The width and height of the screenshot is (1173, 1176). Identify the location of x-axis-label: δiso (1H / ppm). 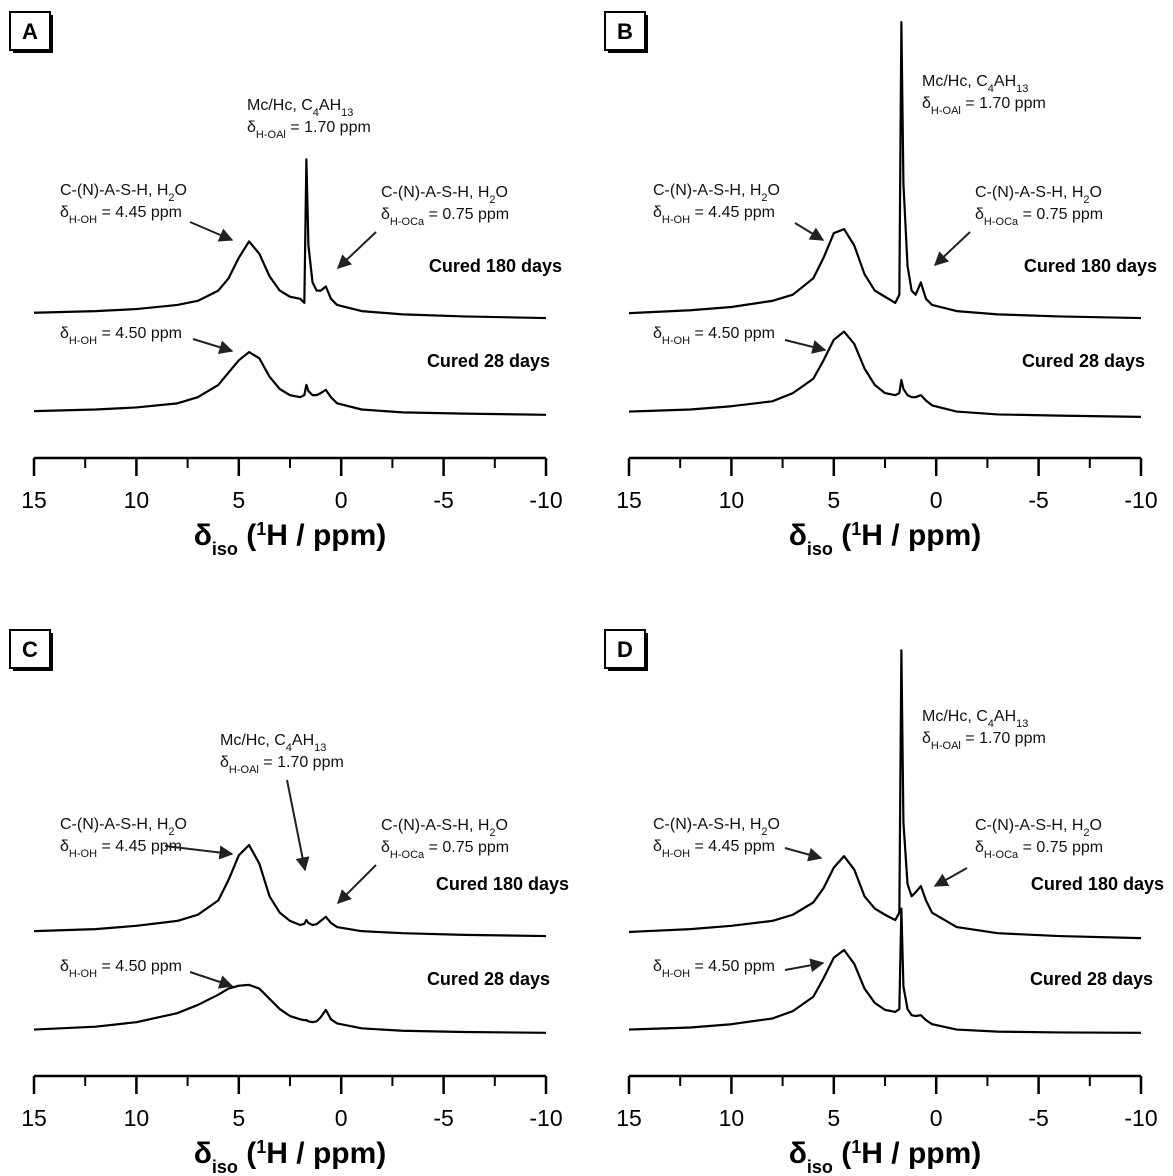
(885, 539).